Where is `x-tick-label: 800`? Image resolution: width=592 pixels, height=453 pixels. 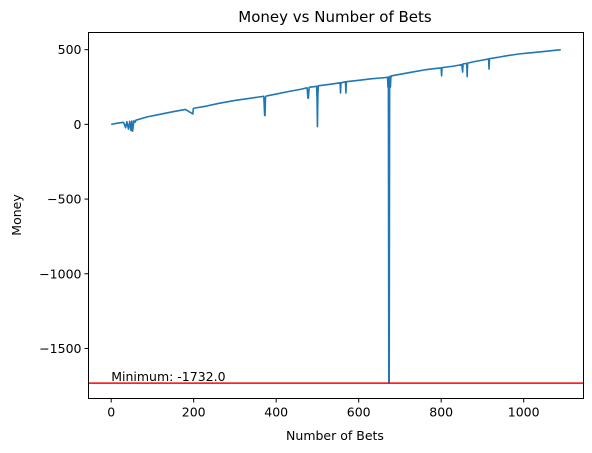 x-tick-label: 800 is located at coordinates (441, 412).